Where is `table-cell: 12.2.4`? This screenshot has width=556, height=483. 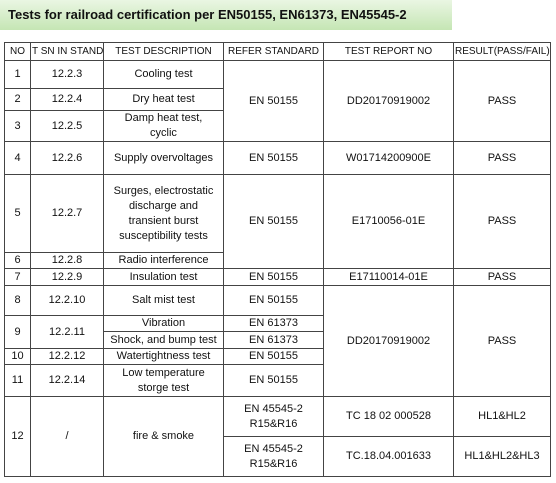
table-cell: 12.2.4 is located at coordinates (67, 99).